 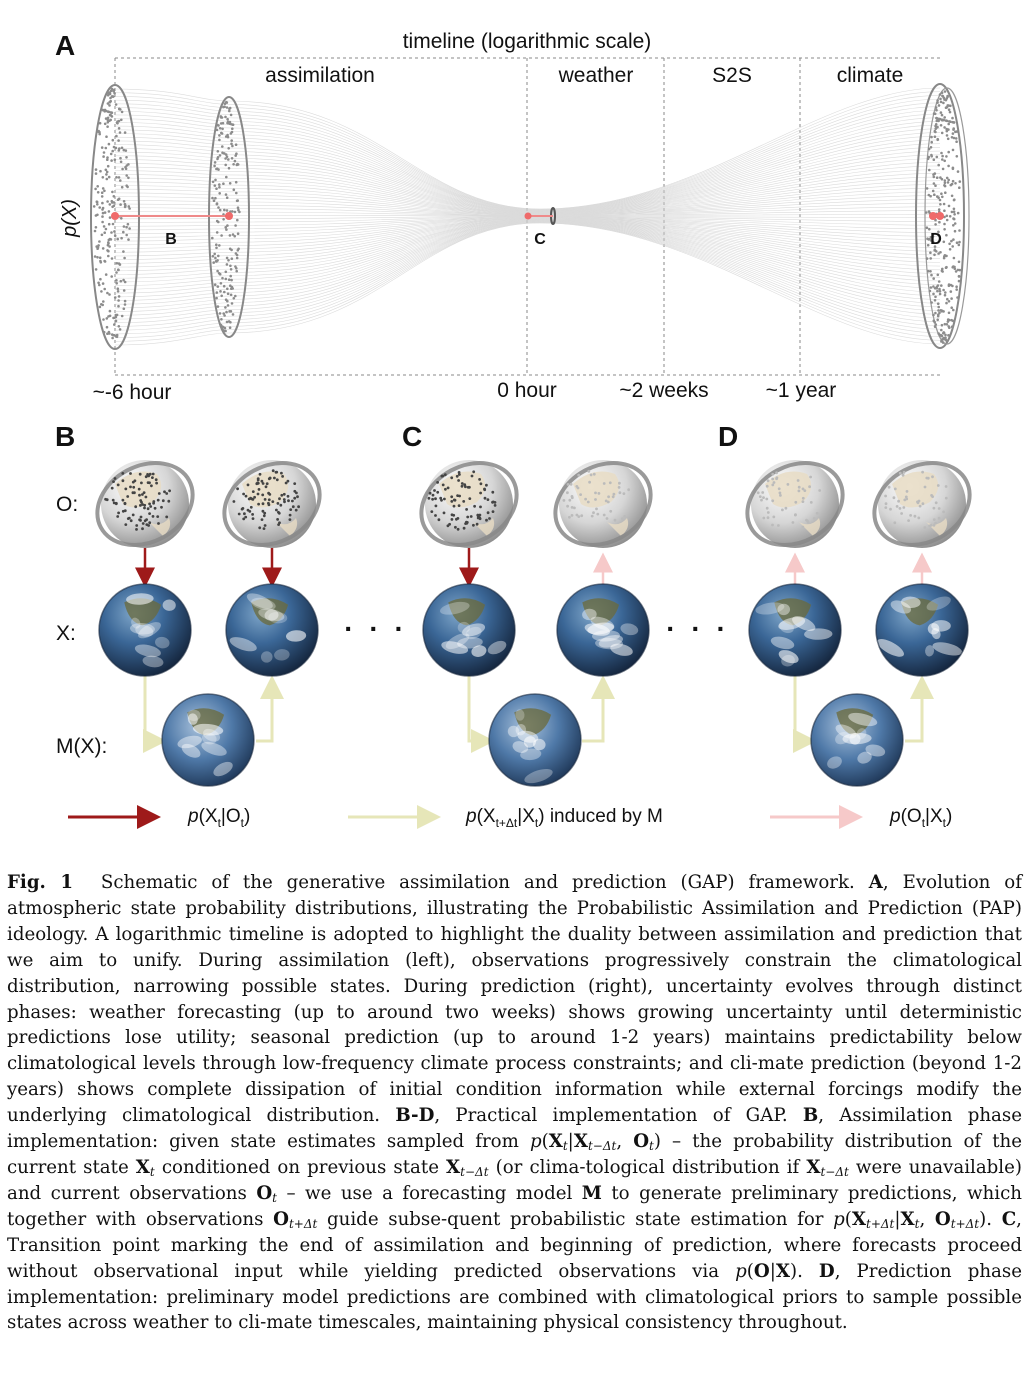 I want to click on state-globe-b1, so click(x=145, y=630).